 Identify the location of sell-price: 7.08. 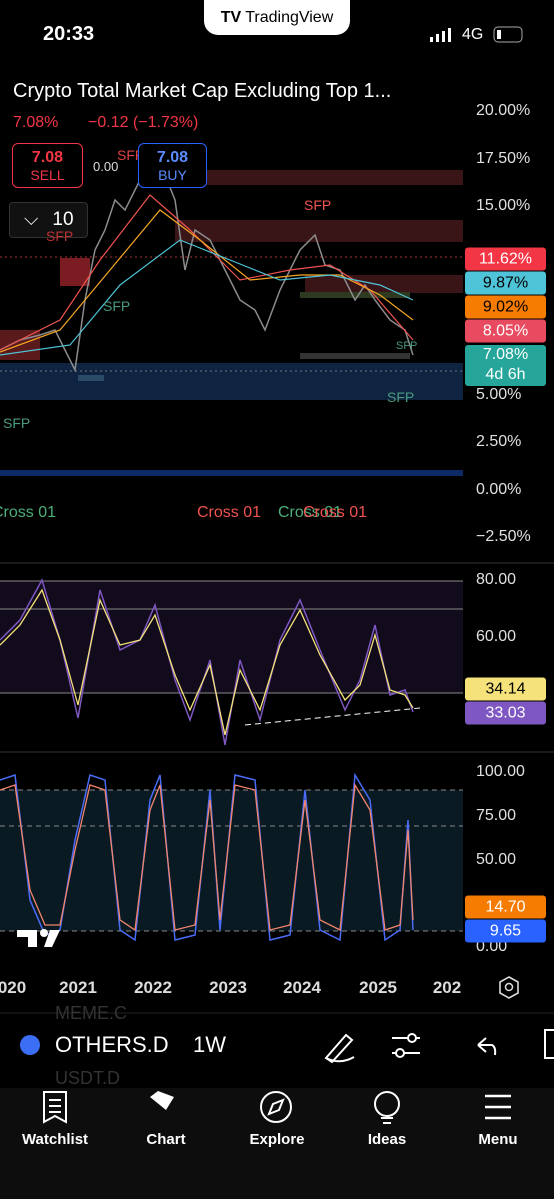
(47, 157).